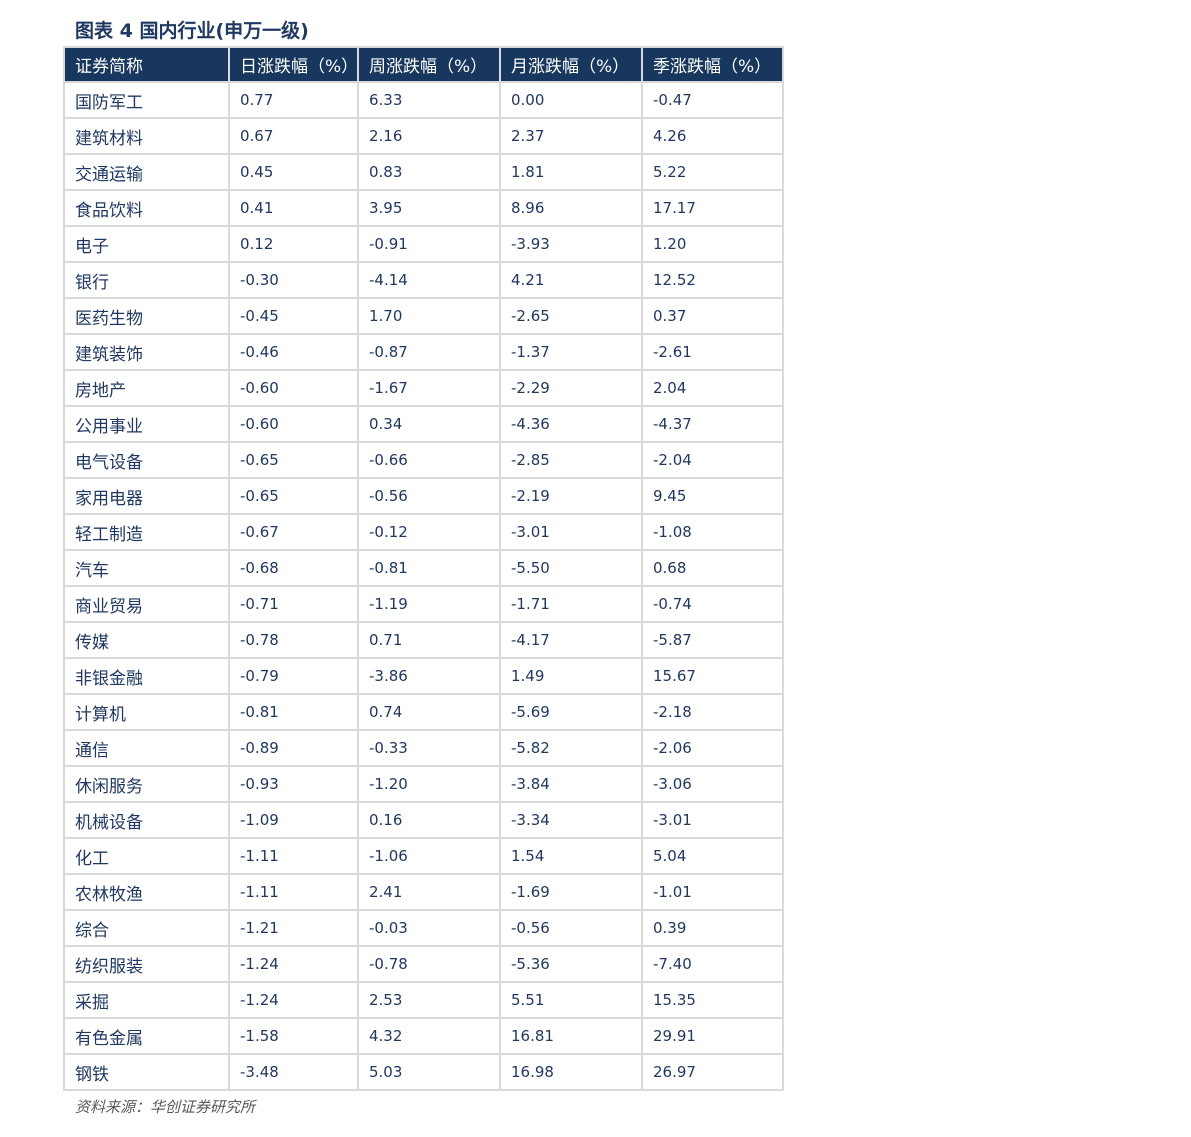 Image resolution: width=1191 pixels, height=1137 pixels. What do you see at coordinates (712, 532) in the screenshot?
I see `change-value: -1.08` at bounding box center [712, 532].